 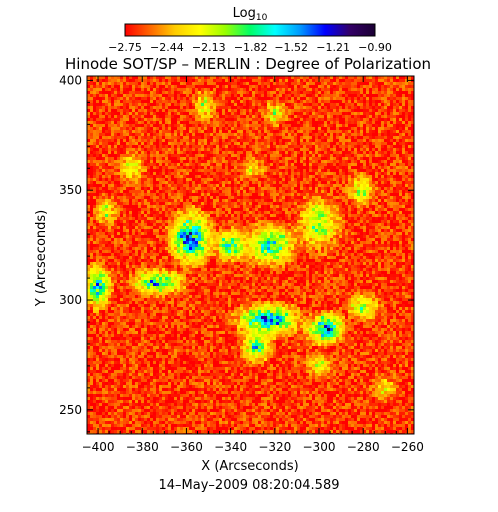 What do you see at coordinates (209, 47) in the screenshot?
I see `colorbar-tick-label: −2.13` at bounding box center [209, 47].